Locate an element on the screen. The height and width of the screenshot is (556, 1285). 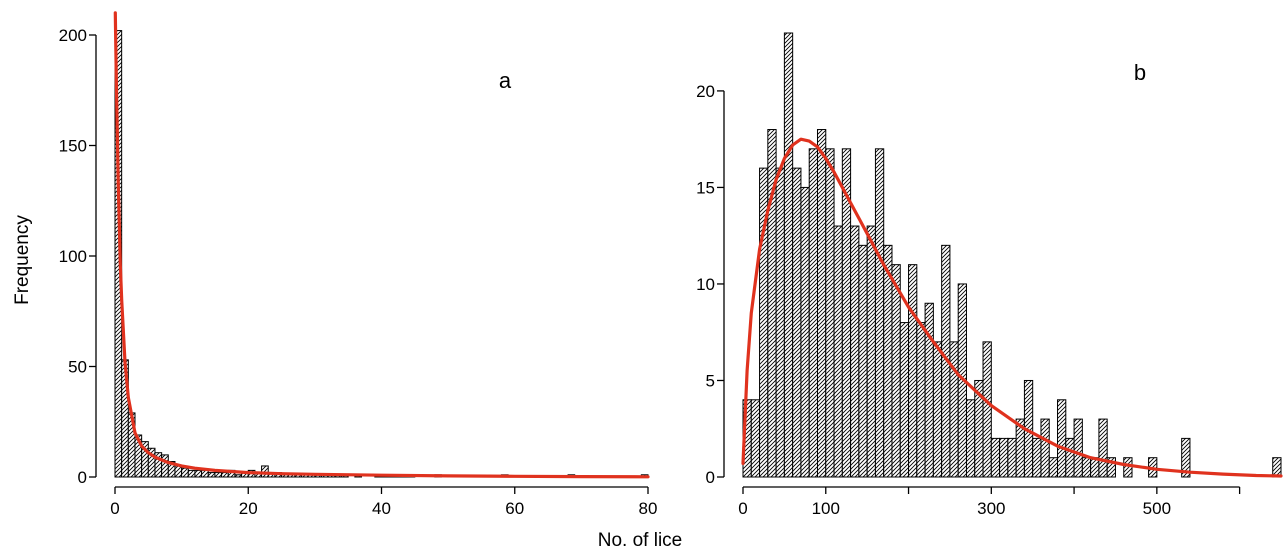
x-tick-label: 80 is located at coordinates (648, 508).